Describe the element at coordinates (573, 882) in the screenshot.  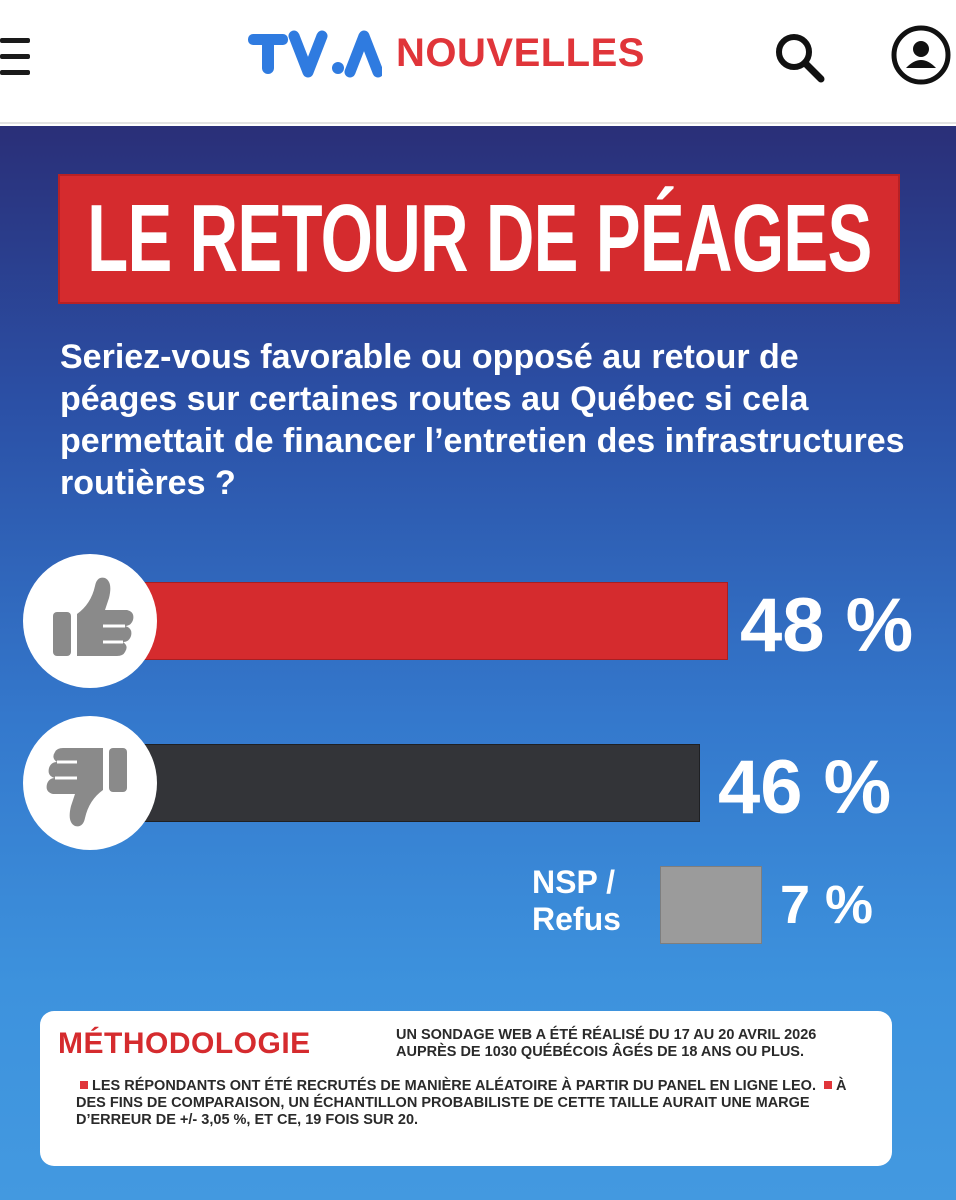
I see `nsp-label-line1: NSP /` at that location.